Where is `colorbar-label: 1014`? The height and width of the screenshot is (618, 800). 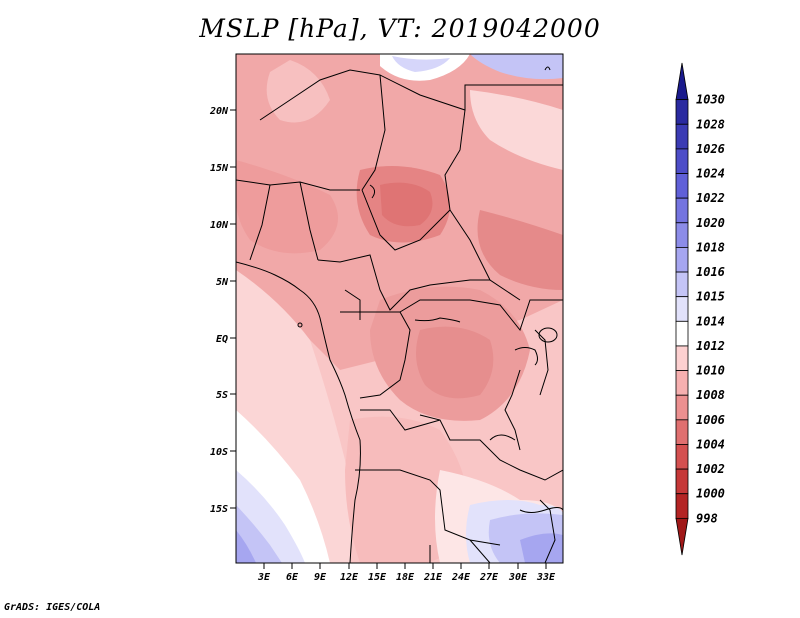 colorbar-label: 1014 is located at coordinates (710, 321).